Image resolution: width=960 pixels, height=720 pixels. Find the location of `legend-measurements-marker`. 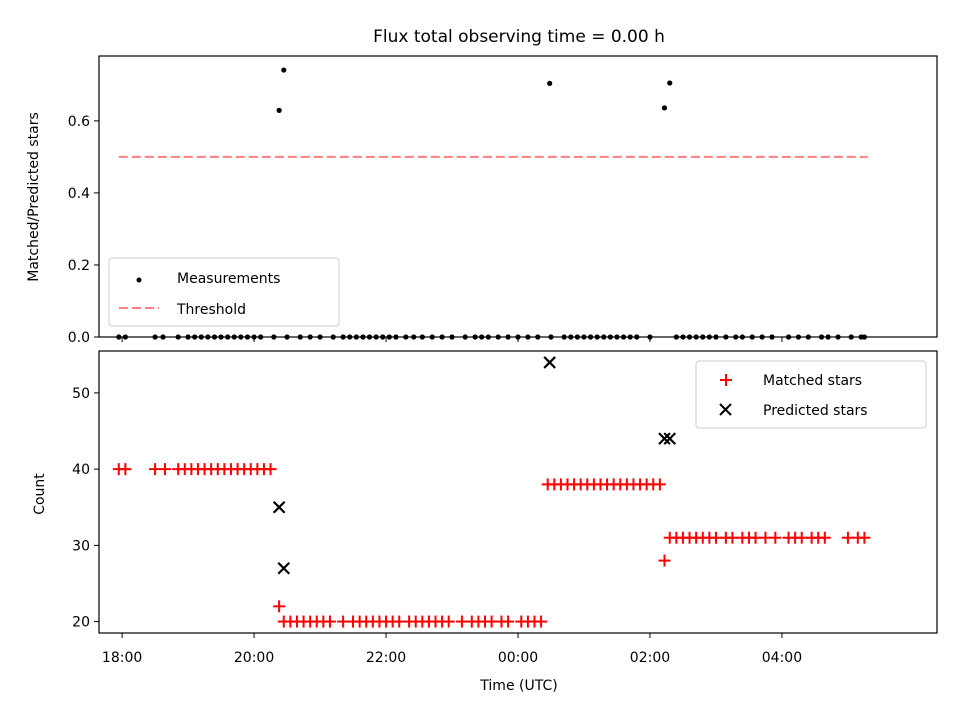

legend-measurements-marker is located at coordinates (139, 280).